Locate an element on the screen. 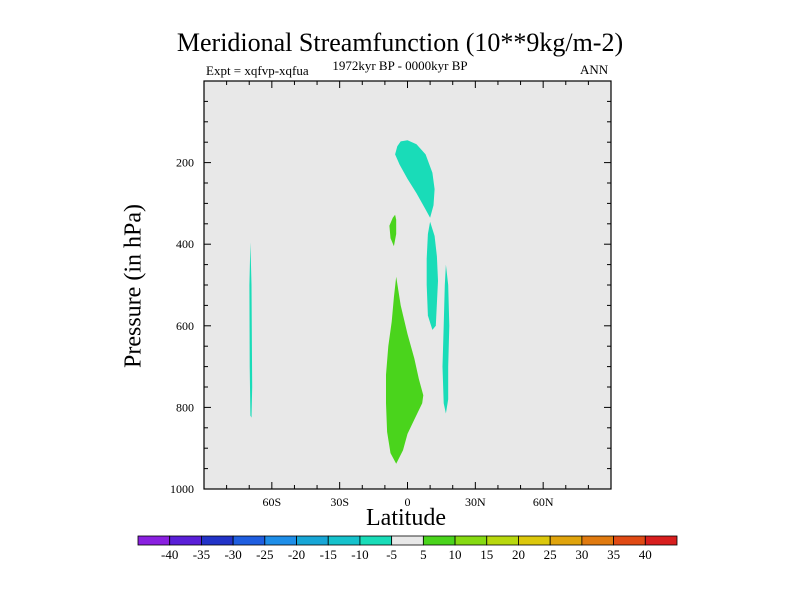 The height and width of the screenshot is (600, 800). colorbar-label: 5 is located at coordinates (423, 554).